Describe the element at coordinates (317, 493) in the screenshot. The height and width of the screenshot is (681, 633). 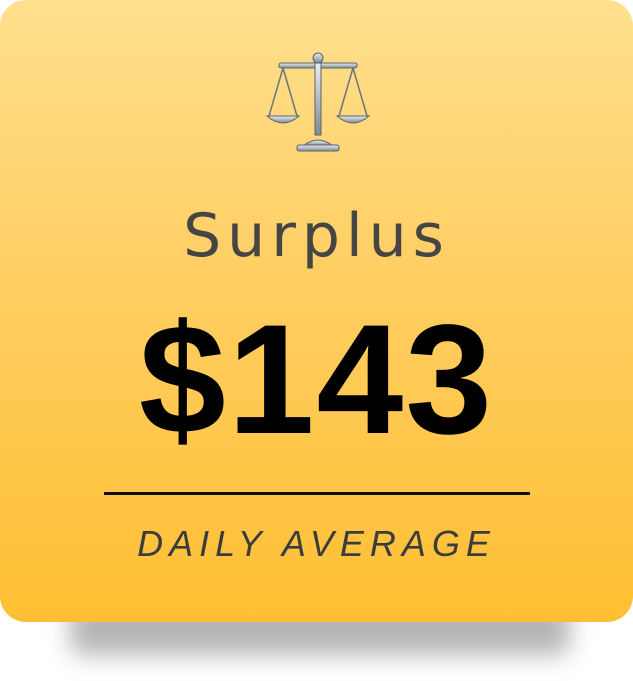
I see `divider` at that location.